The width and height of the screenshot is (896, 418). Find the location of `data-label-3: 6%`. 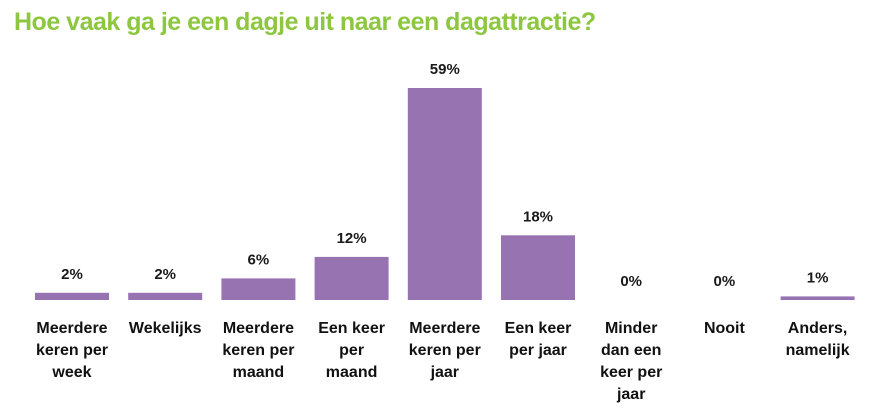

data-label-3: 6% is located at coordinates (259, 259).